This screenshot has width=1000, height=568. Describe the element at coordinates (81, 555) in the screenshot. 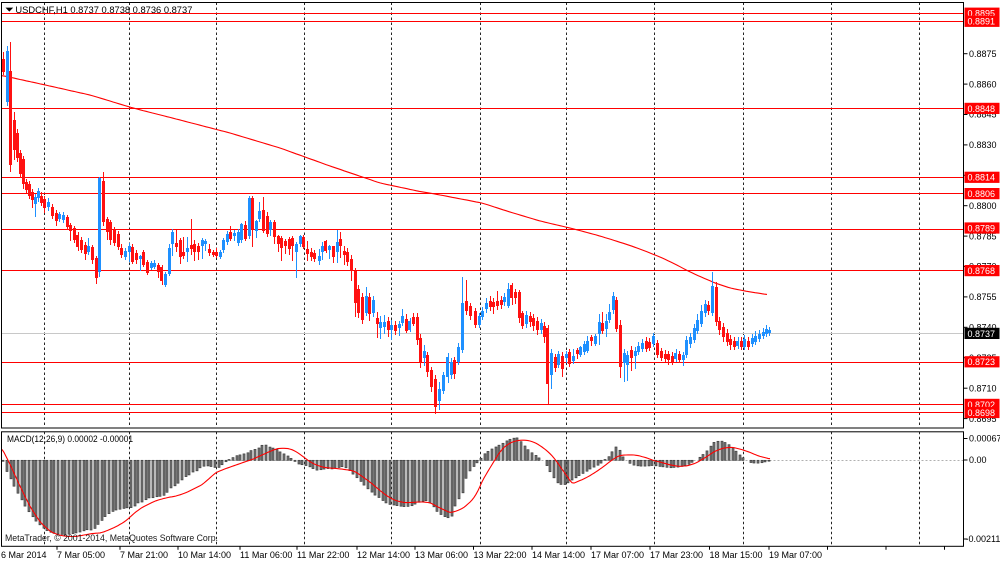

I see `svg-text: 7 Mar 05:00` at that location.